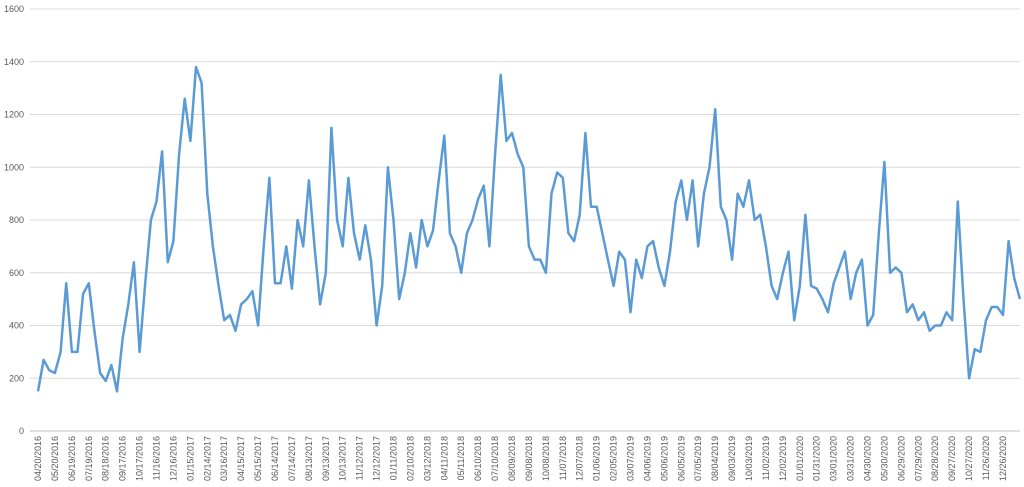 The width and height of the screenshot is (1024, 487). What do you see at coordinates (868, 458) in the screenshot?
I see `x-tick-label: 04/30/2020` at bounding box center [868, 458].